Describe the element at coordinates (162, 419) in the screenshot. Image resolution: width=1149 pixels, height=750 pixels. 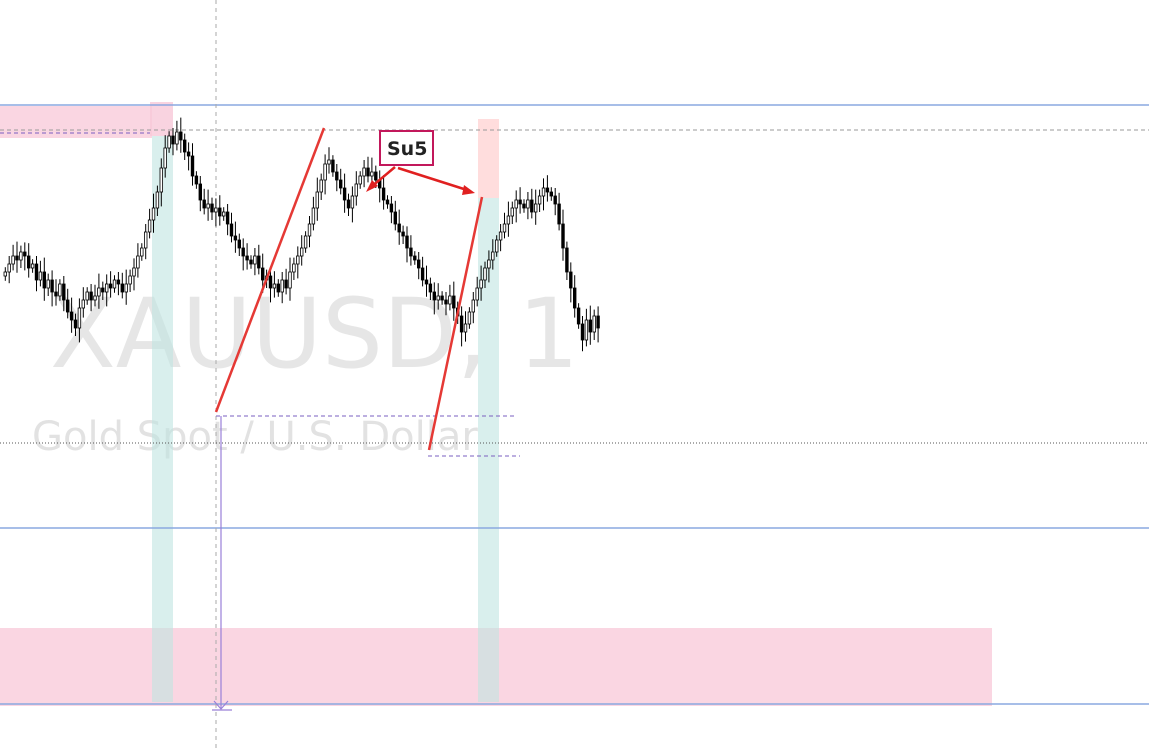
I see `teal-column-left` at that location.